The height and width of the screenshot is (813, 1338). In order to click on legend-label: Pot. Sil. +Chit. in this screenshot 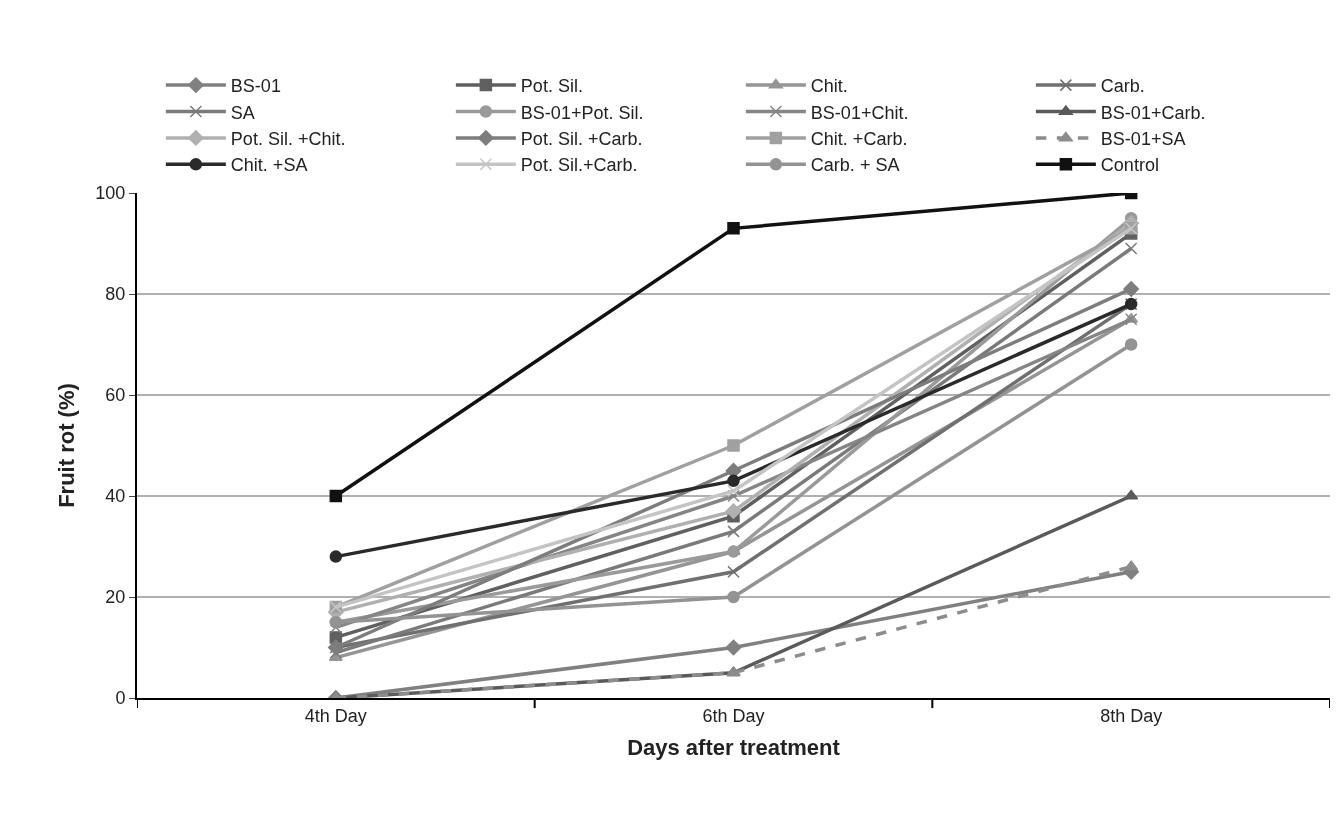, I will do `click(288, 138)`.